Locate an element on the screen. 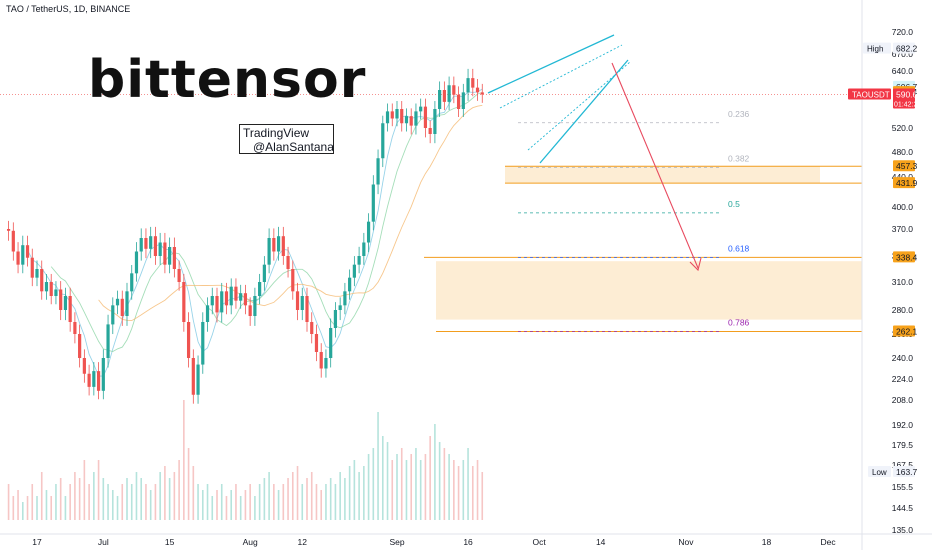 This screenshot has width=932, height=550. x-tick-label-7: Oct is located at coordinates (539, 542).